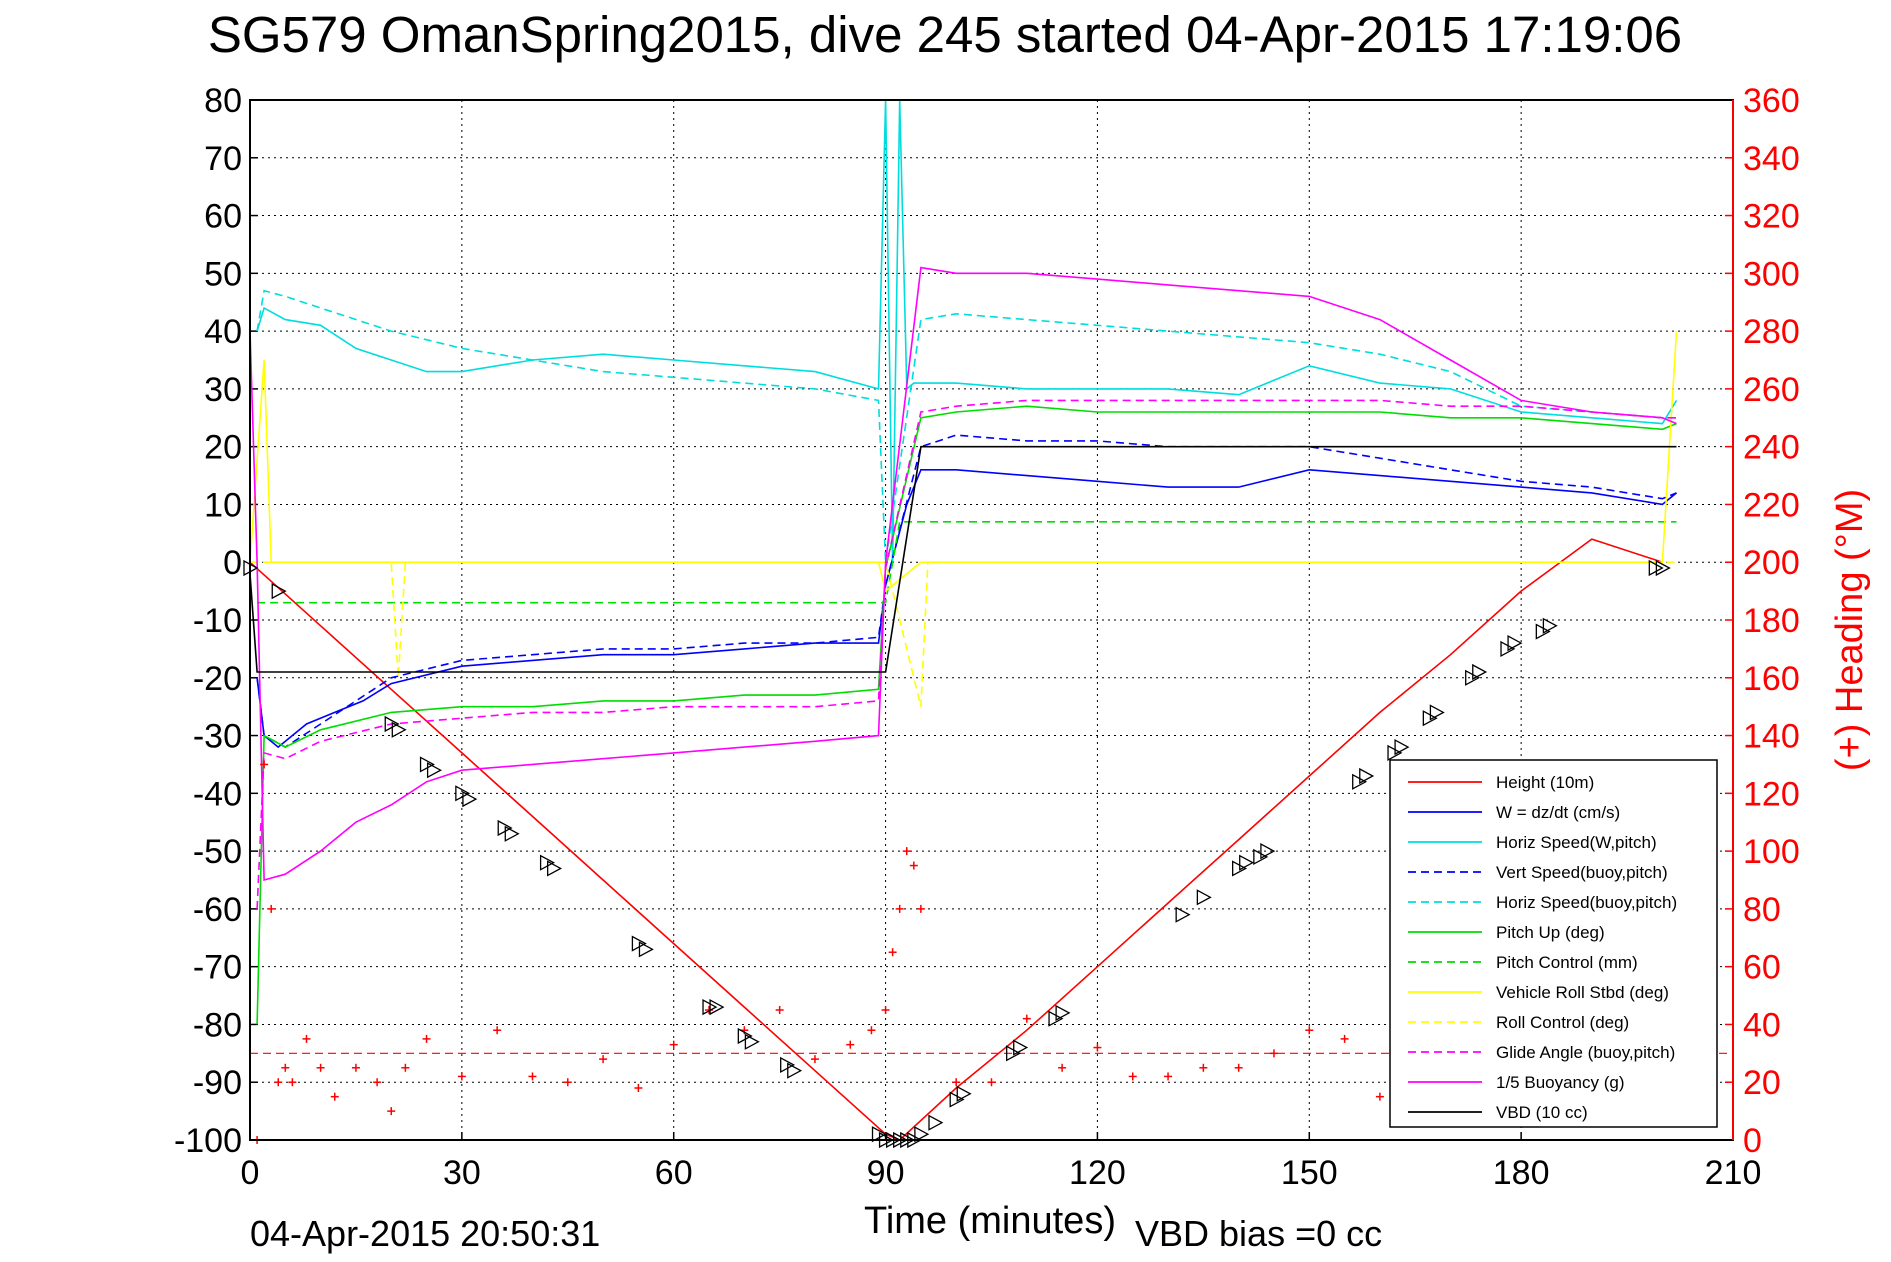 Image resolution: width=1891 pixels, height=1262 pixels. Describe the element at coordinates (223, 448) in the screenshot. I see `y-tick-label: 20` at that location.